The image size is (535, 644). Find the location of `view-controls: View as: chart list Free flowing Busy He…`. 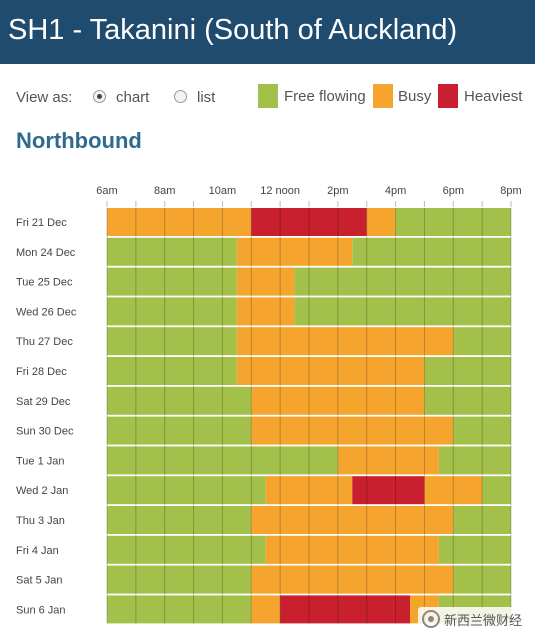

view-controls: View as: chart list Free flowing Busy He… is located at coordinates (267, 97).